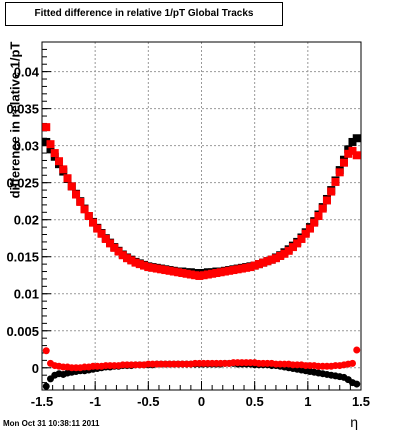  I want to click on x-axis: -1.5 -1 -0.5 0 0.5 1 1.5, so click(200, 395).